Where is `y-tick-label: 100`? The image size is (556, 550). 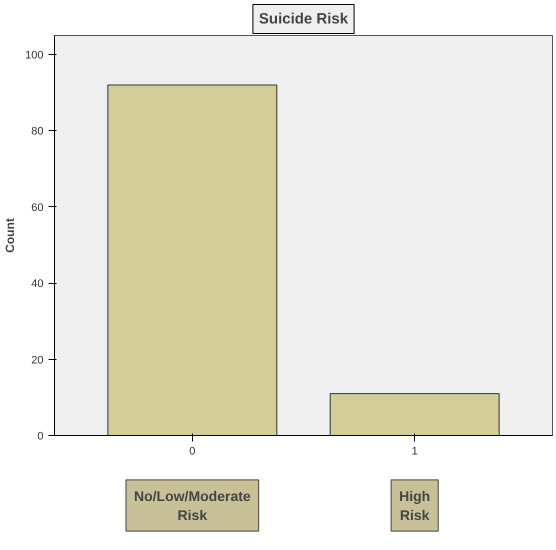 y-tick-label: 100 is located at coordinates (34, 56).